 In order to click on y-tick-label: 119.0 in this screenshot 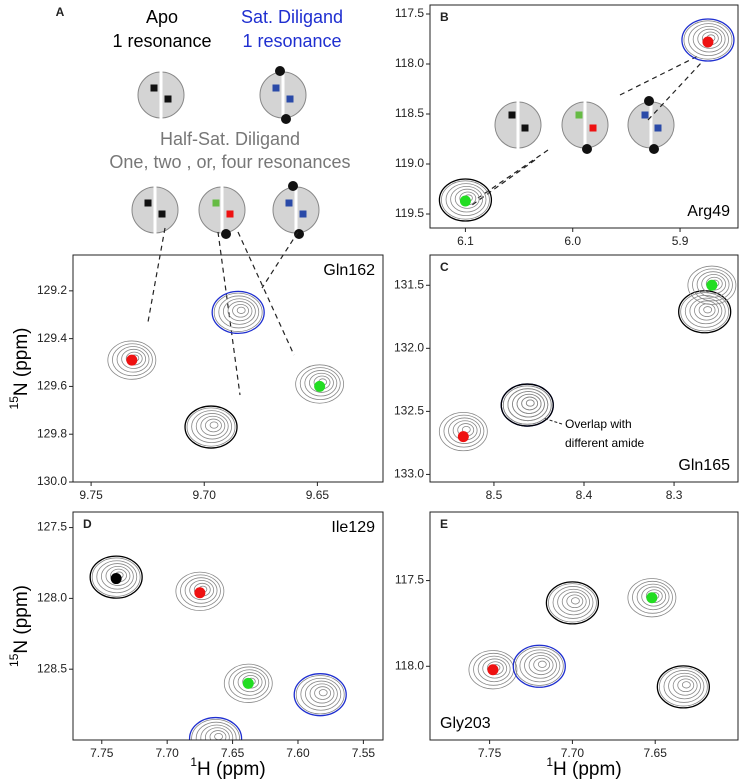, I will do `click(409, 163)`.